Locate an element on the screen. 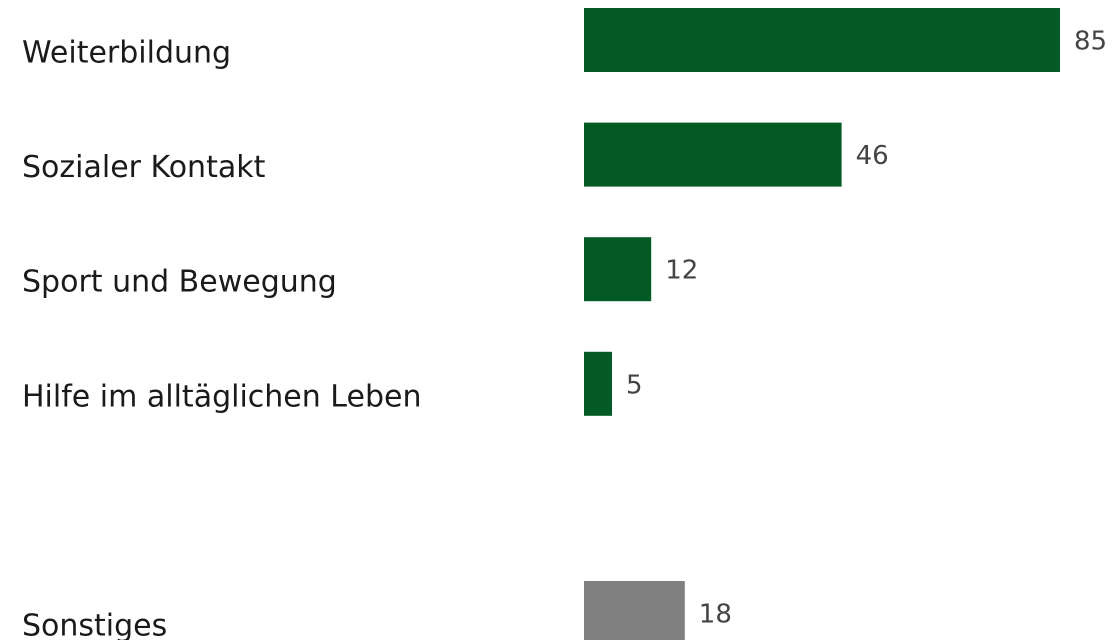 The width and height of the screenshot is (1118, 640). value-label: 18 is located at coordinates (715, 615).